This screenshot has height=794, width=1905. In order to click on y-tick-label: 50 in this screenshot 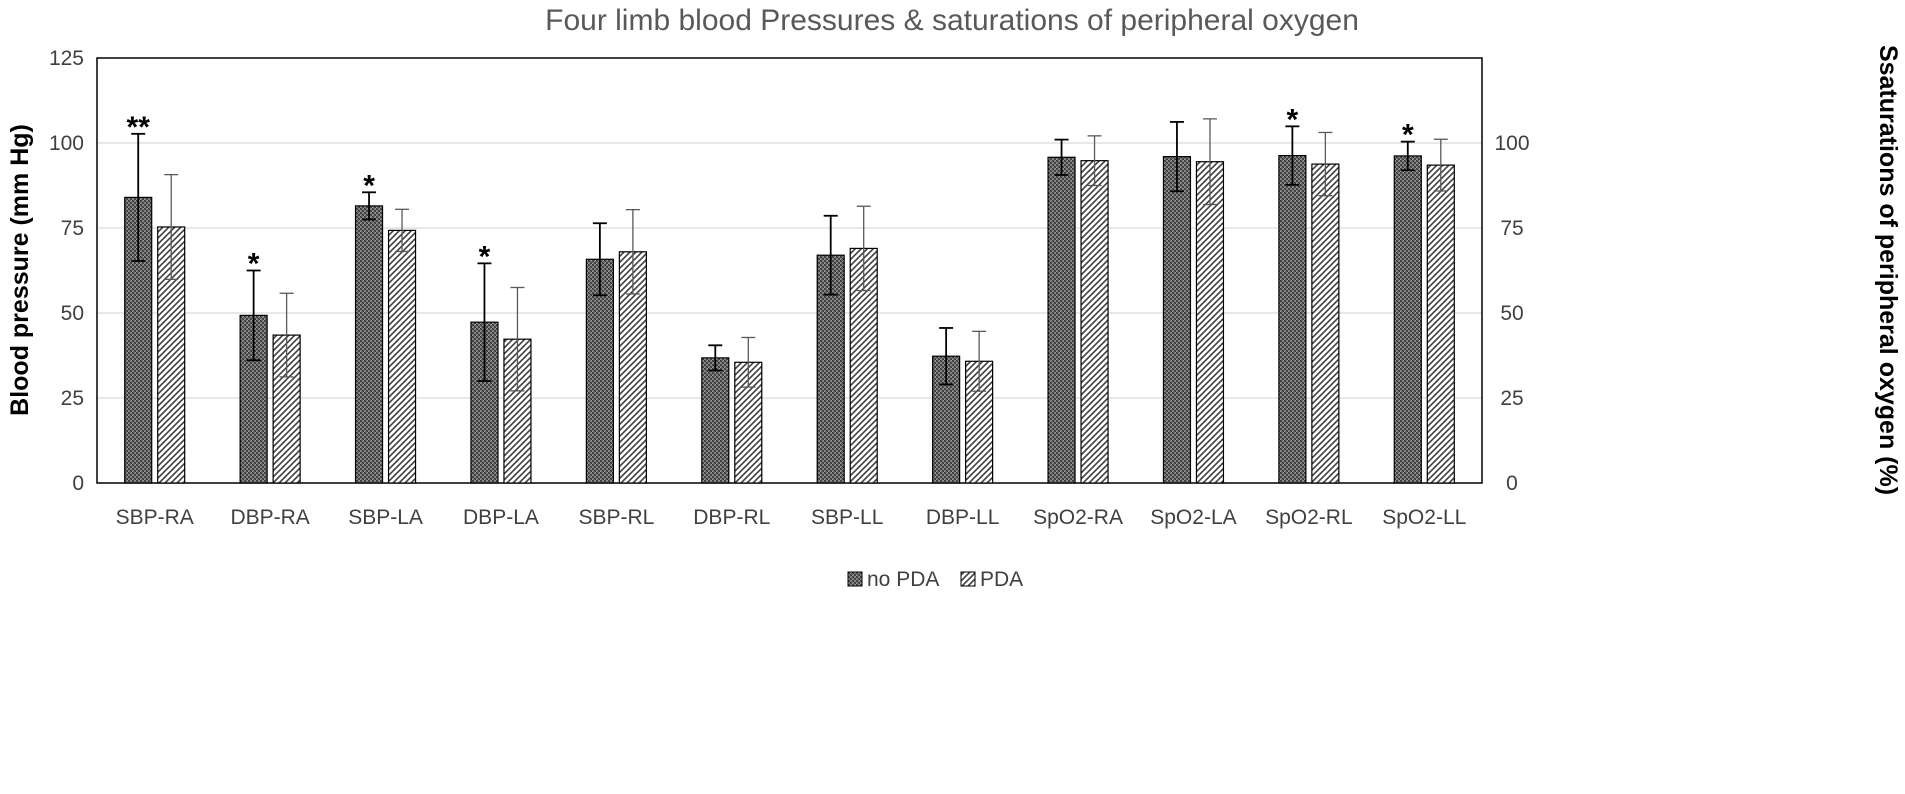, I will do `click(72, 313)`.